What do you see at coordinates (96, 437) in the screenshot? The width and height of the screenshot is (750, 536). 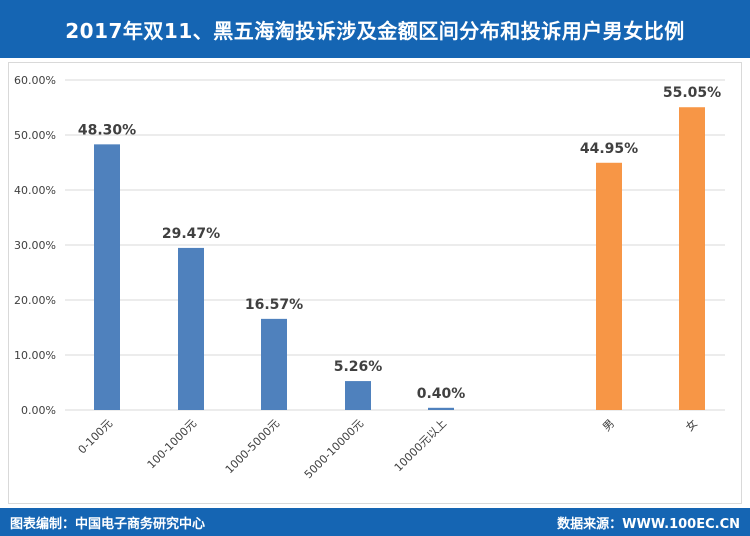 I see `x-category-label: 0-100元` at bounding box center [96, 437].